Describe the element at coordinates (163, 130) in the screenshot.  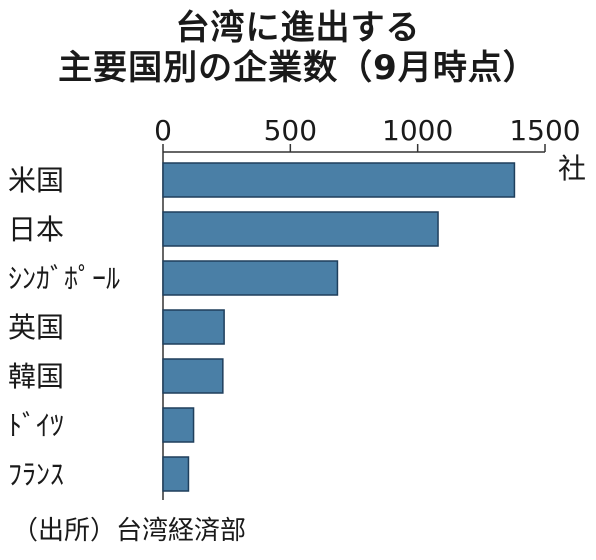
I see `x-tick-label: 0` at that location.